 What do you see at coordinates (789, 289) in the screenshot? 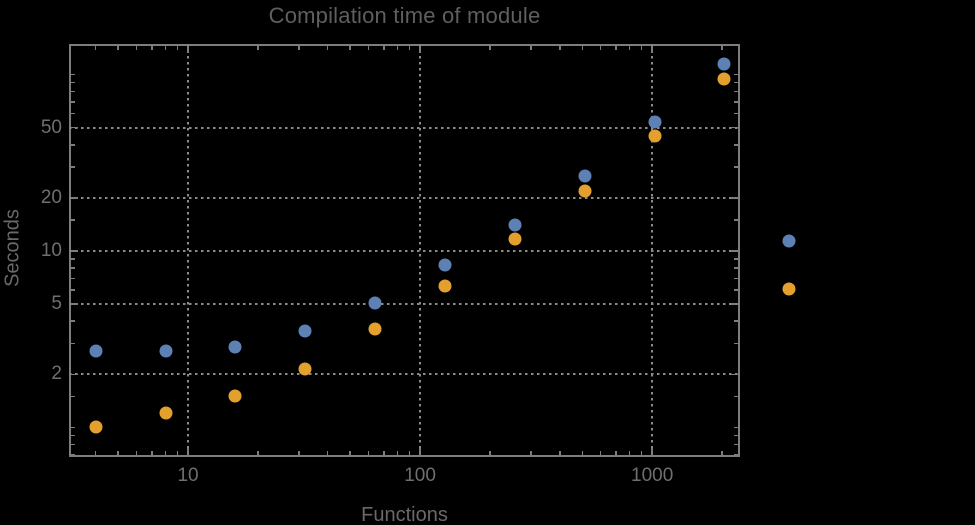
I see `legend-marker-series-2-orange` at bounding box center [789, 289].